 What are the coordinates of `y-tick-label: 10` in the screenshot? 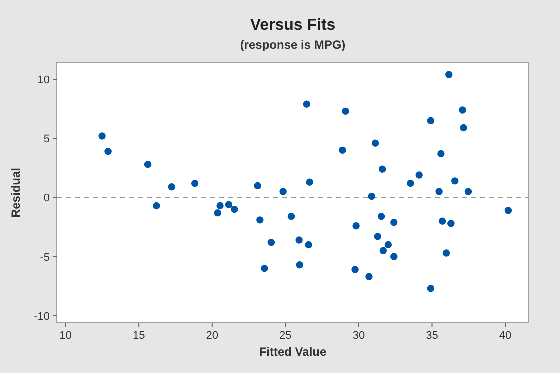 It's located at (44, 80).